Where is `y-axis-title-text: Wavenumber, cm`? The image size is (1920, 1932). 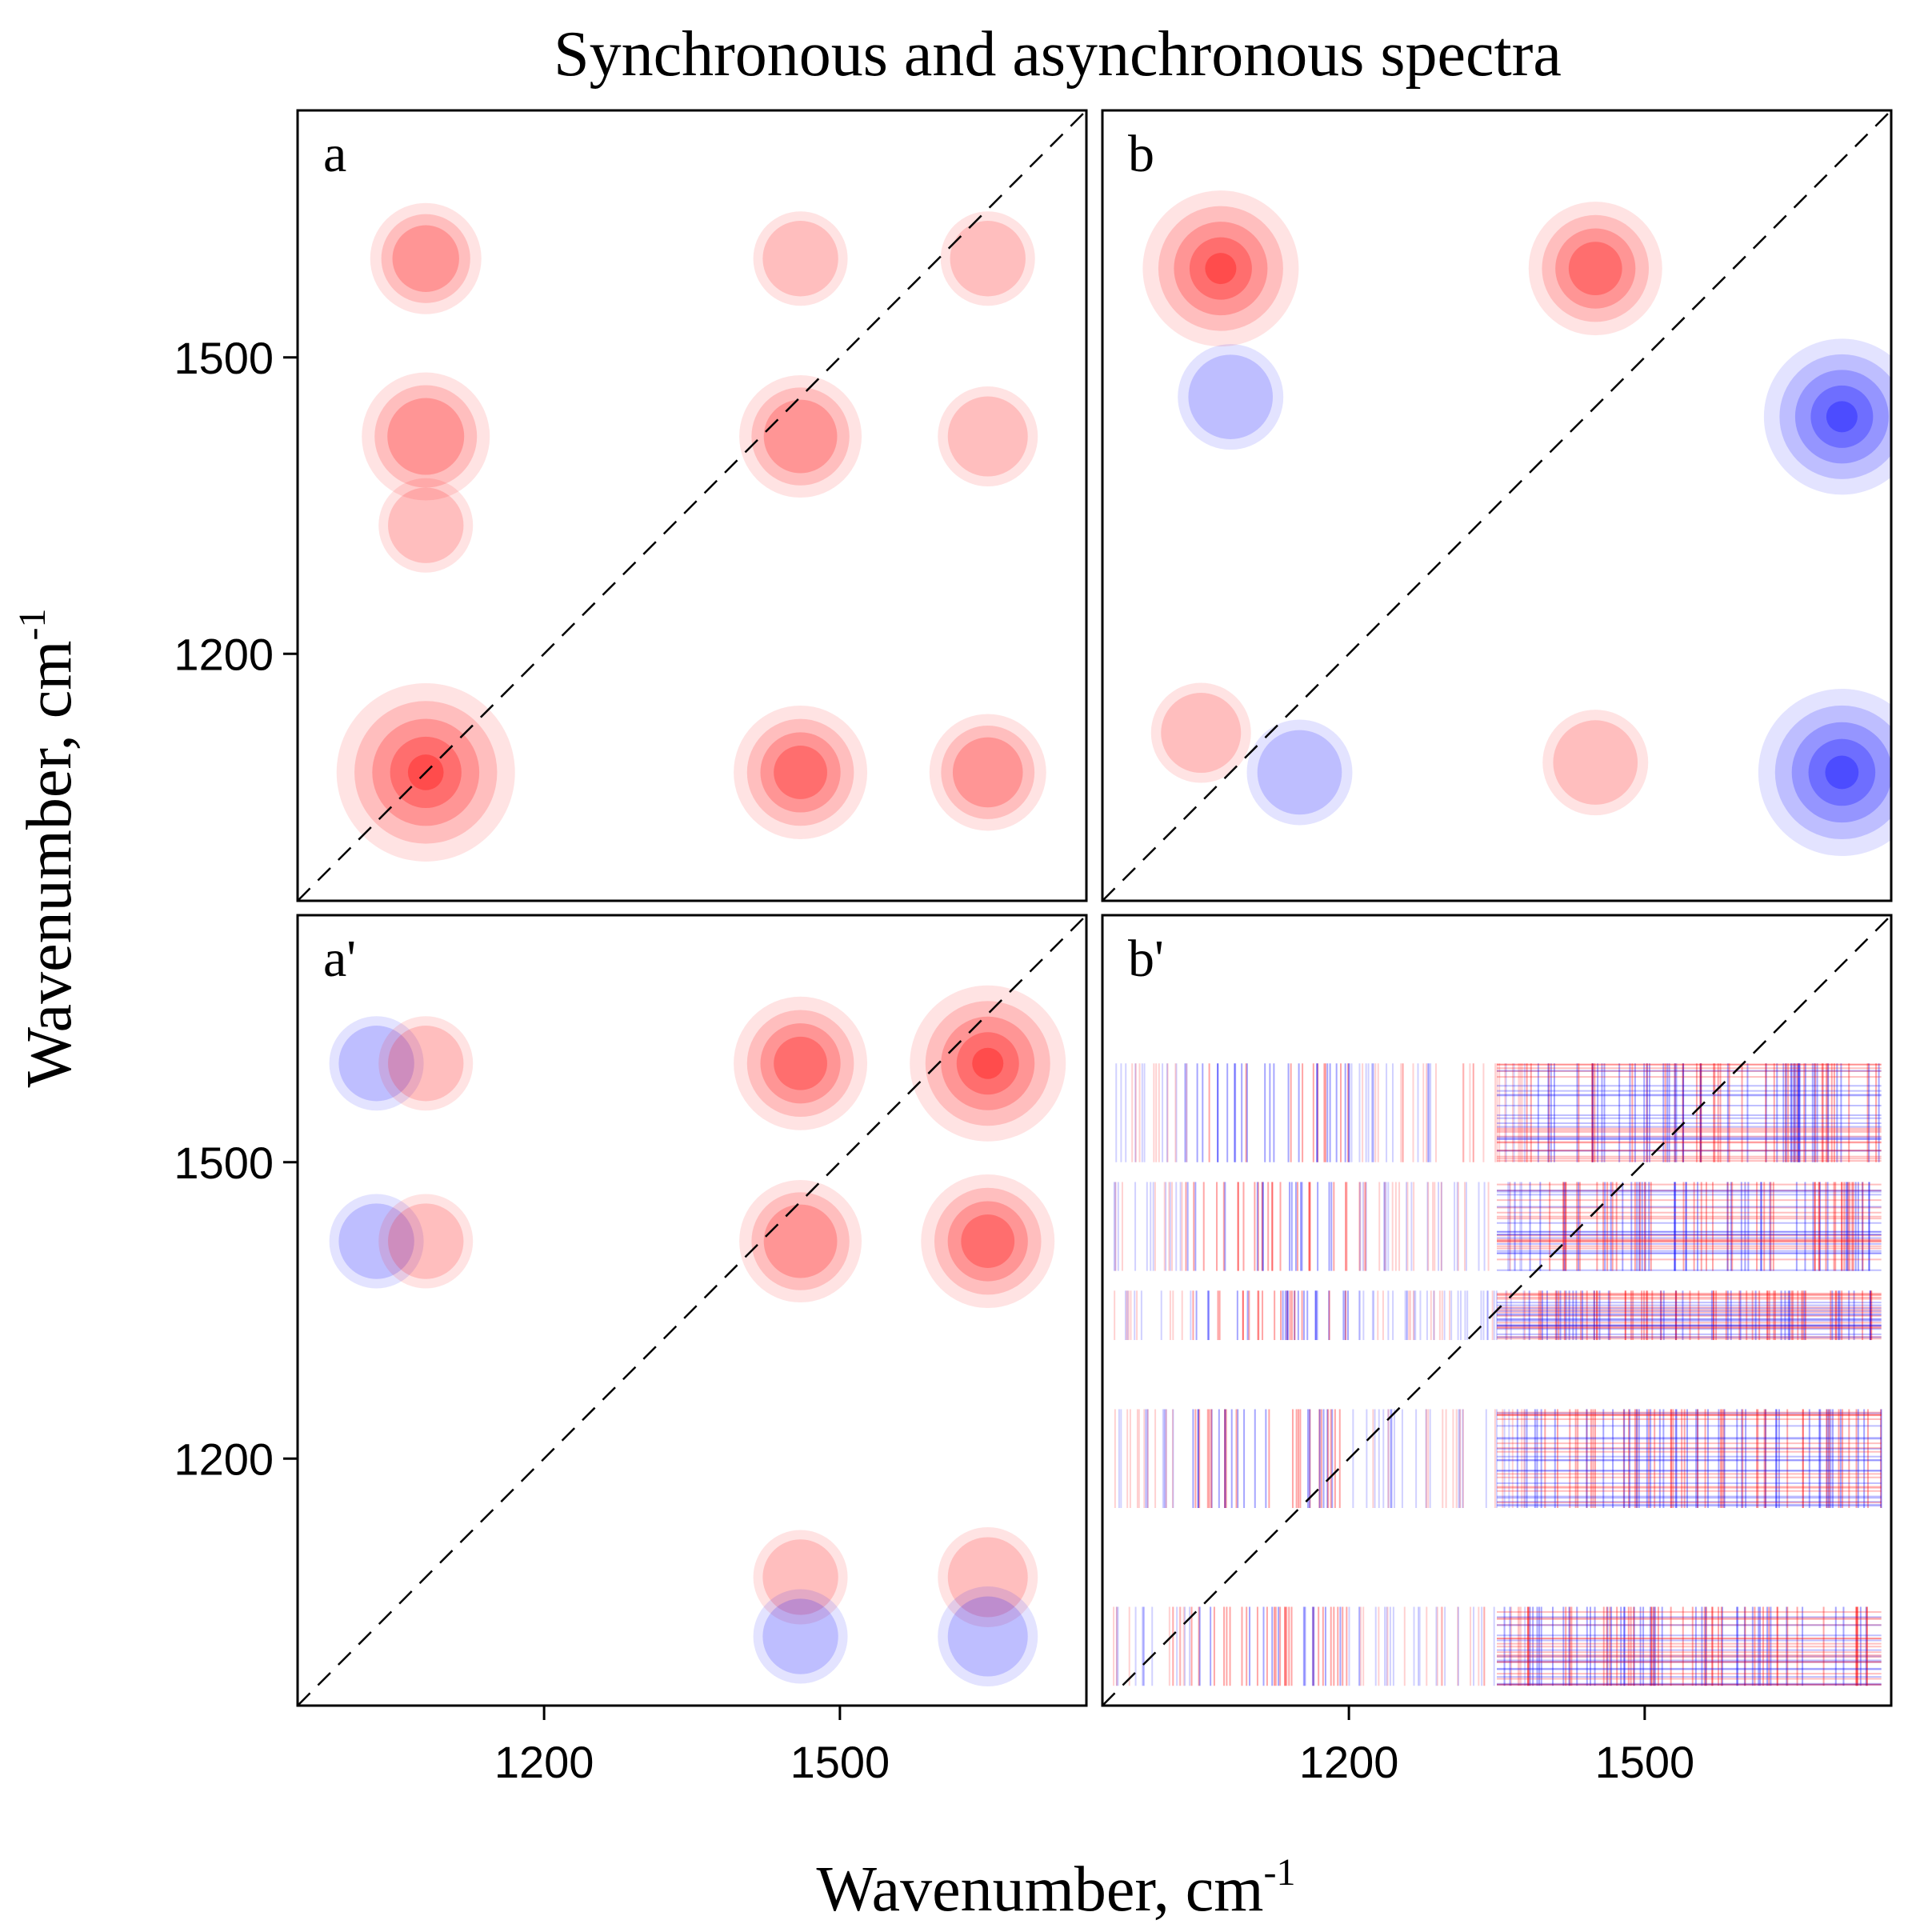
y-axis-title-text: Wavenumber, cm is located at coordinates (49, 863).